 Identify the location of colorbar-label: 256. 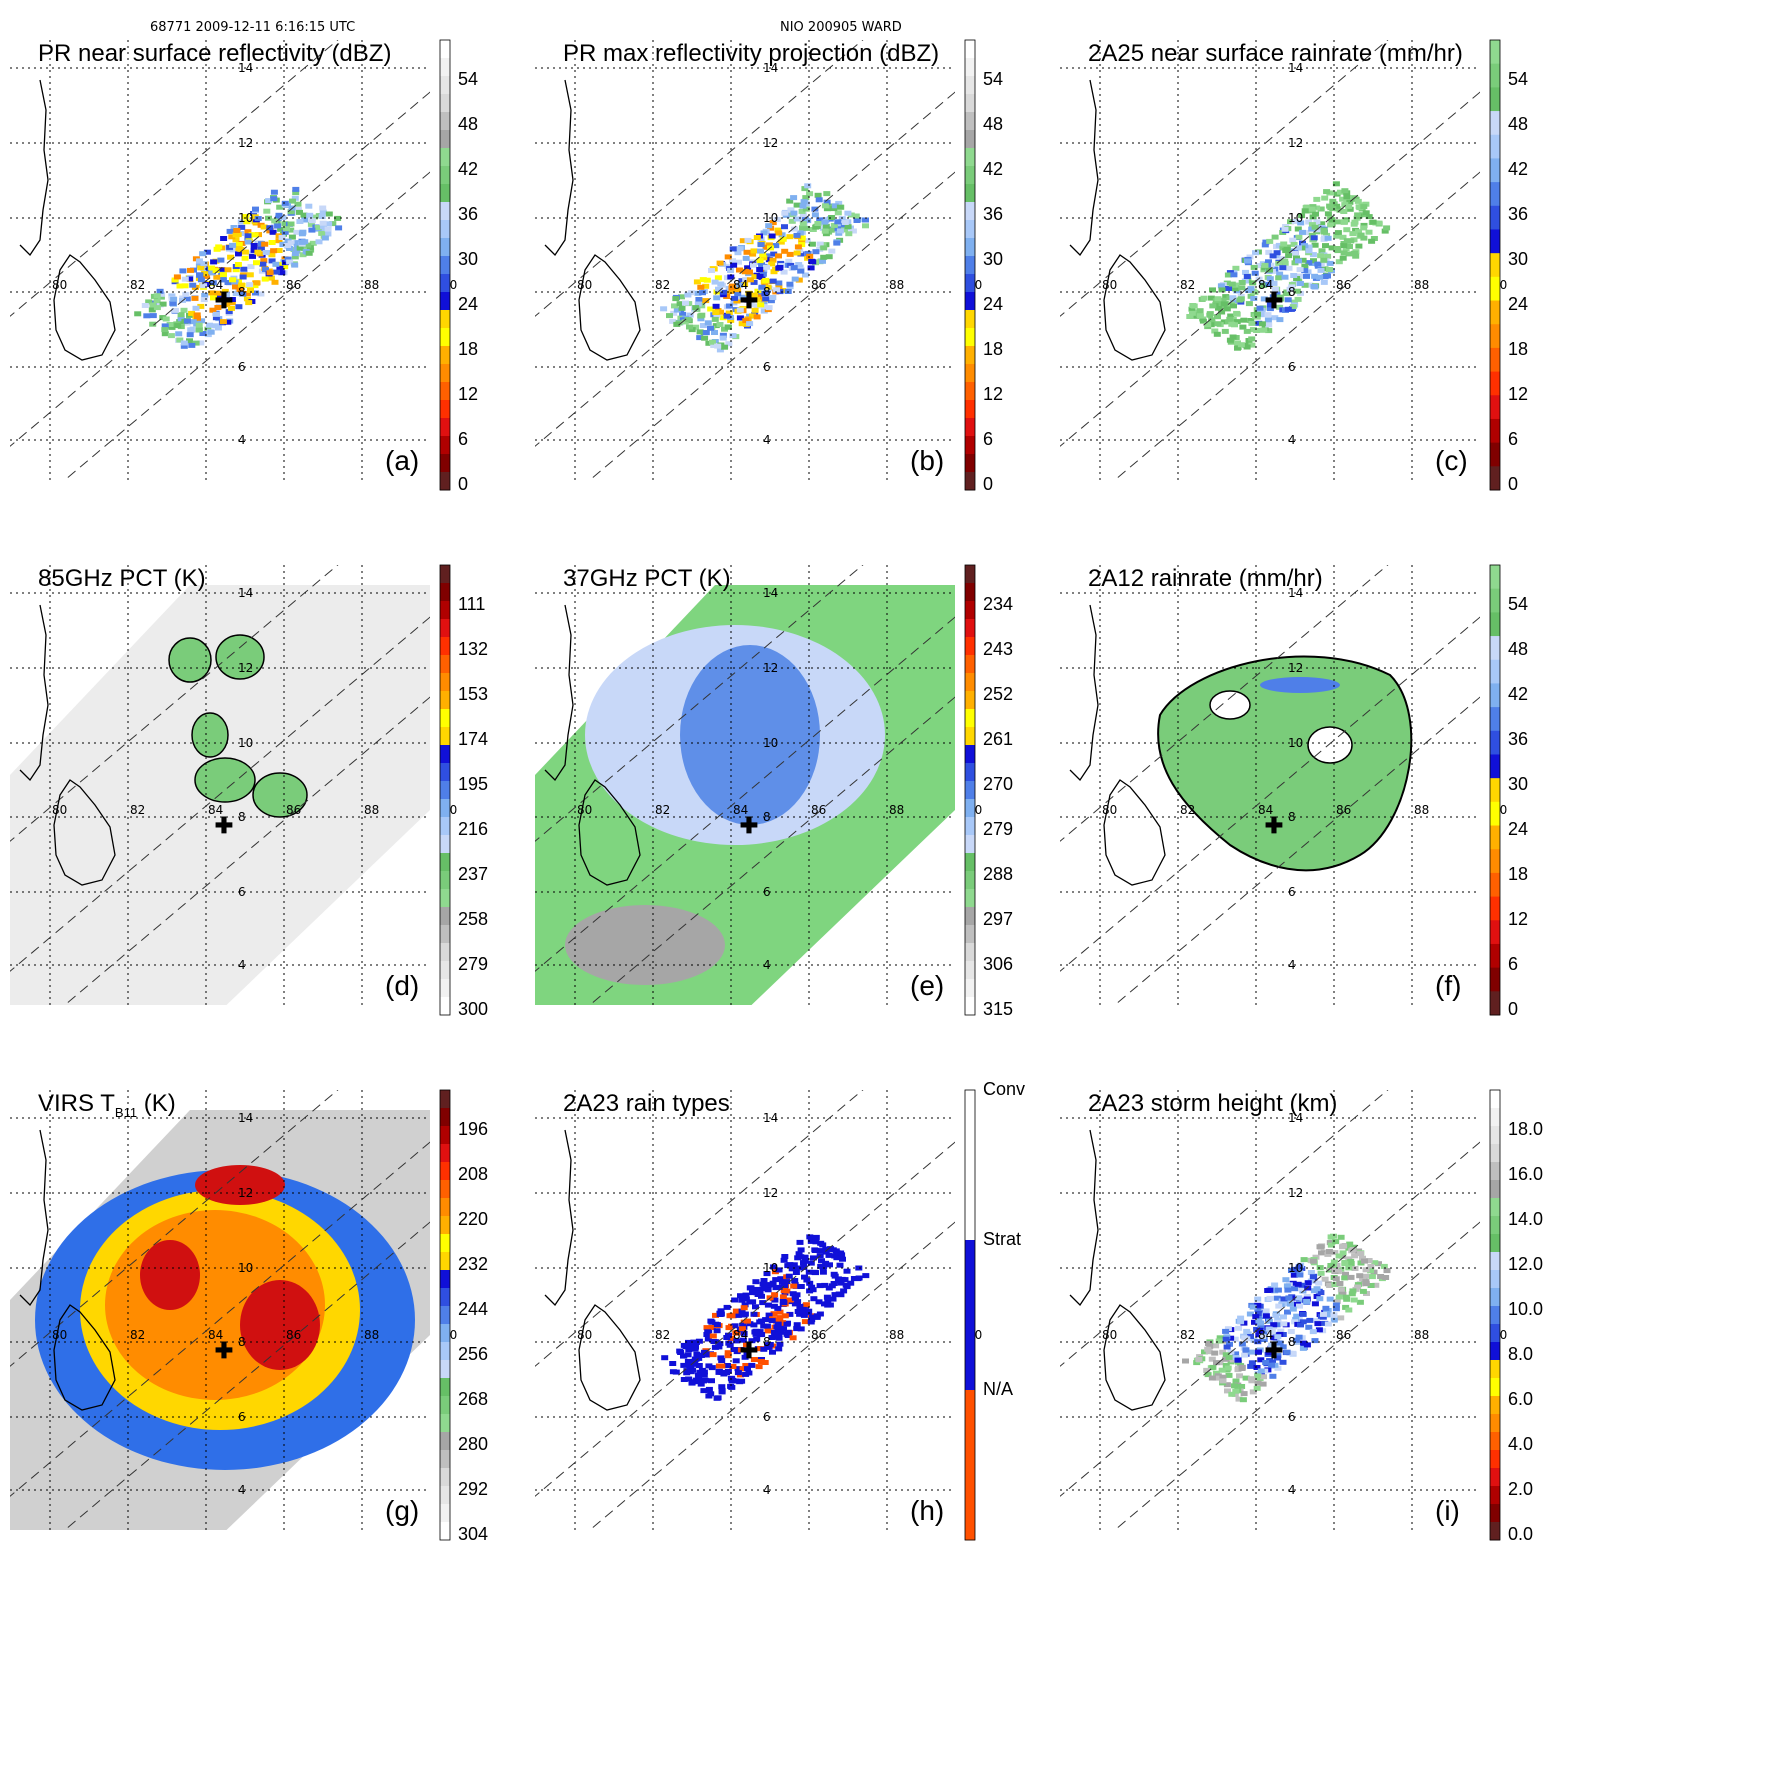
(473, 1354).